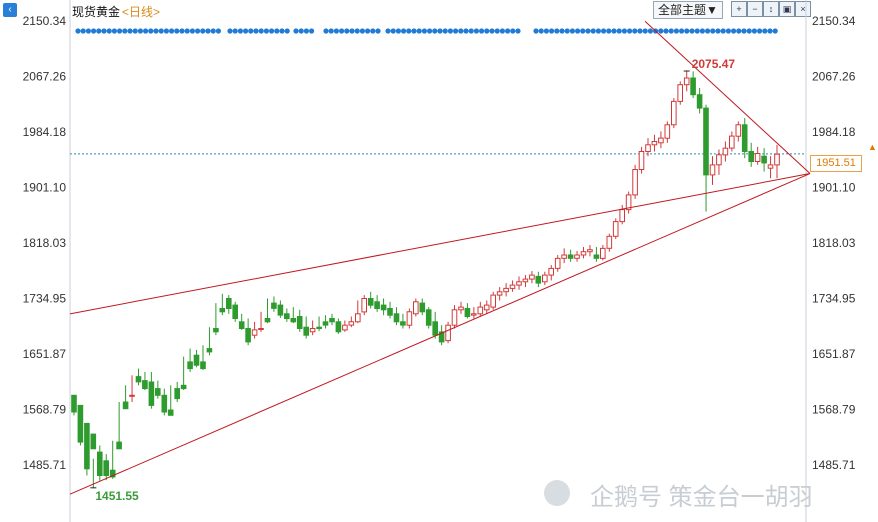  I want to click on period-label: <日线>, so click(141, 12).